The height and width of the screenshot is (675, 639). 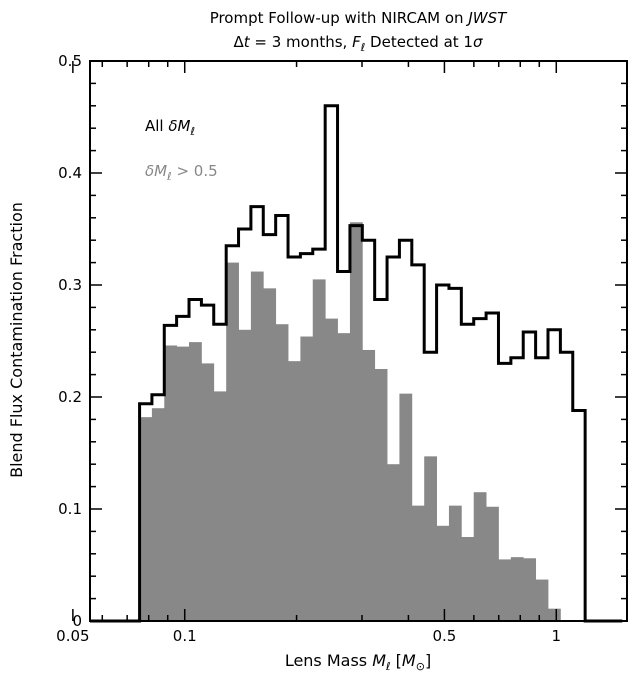 What do you see at coordinates (185, 636) in the screenshot?
I see `x-tick-label: 0.1` at bounding box center [185, 636].